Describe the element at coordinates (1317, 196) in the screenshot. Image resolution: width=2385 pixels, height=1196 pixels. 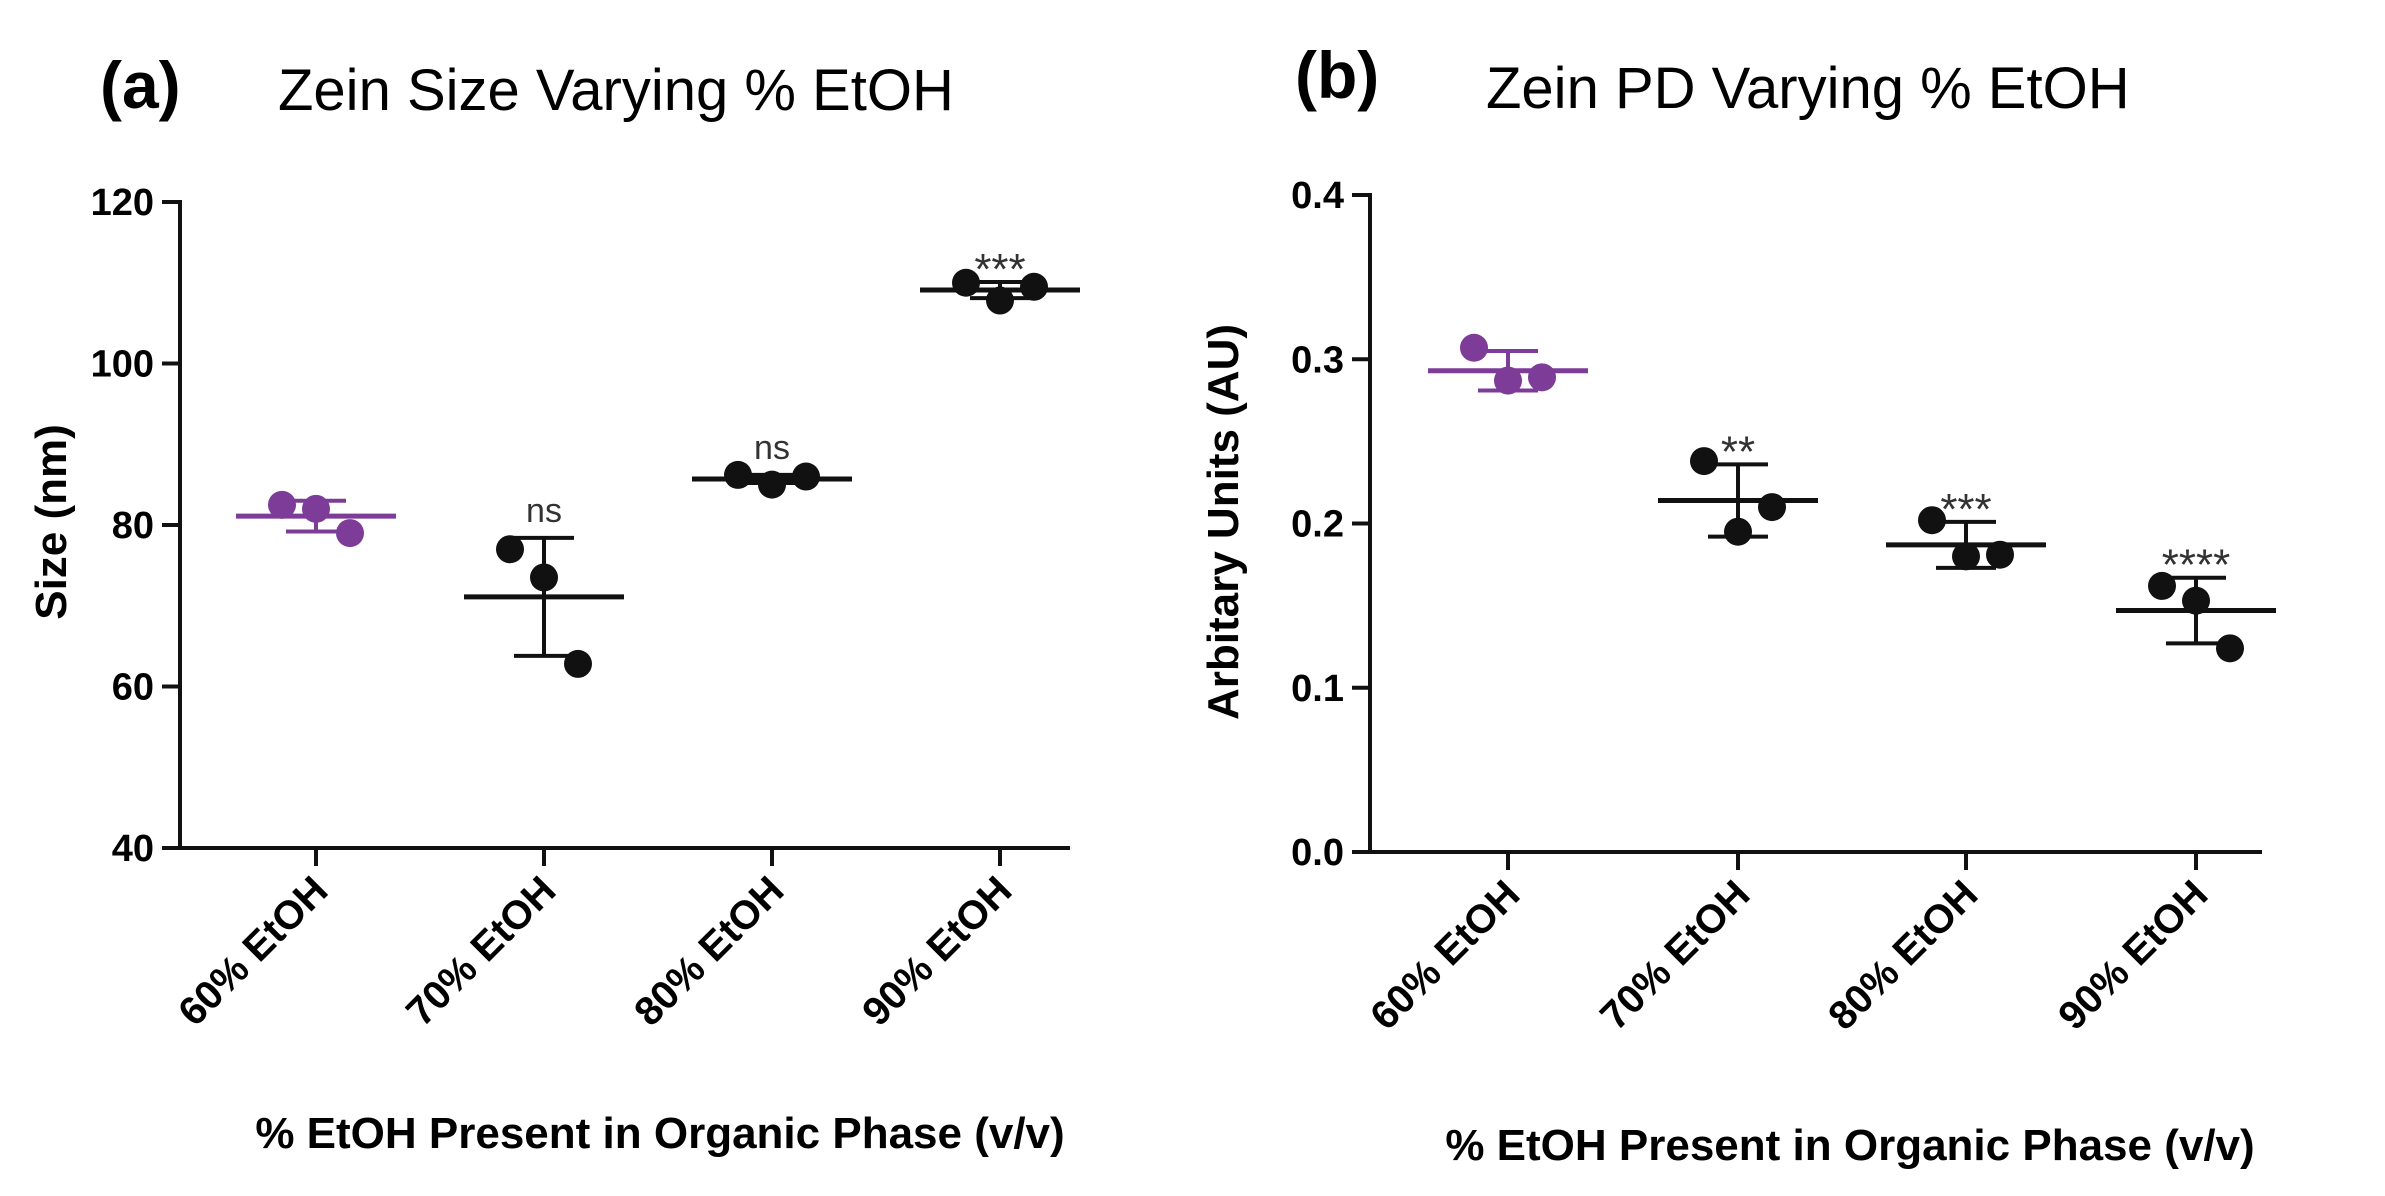
I see `y-tick-label: 0.4` at that location.